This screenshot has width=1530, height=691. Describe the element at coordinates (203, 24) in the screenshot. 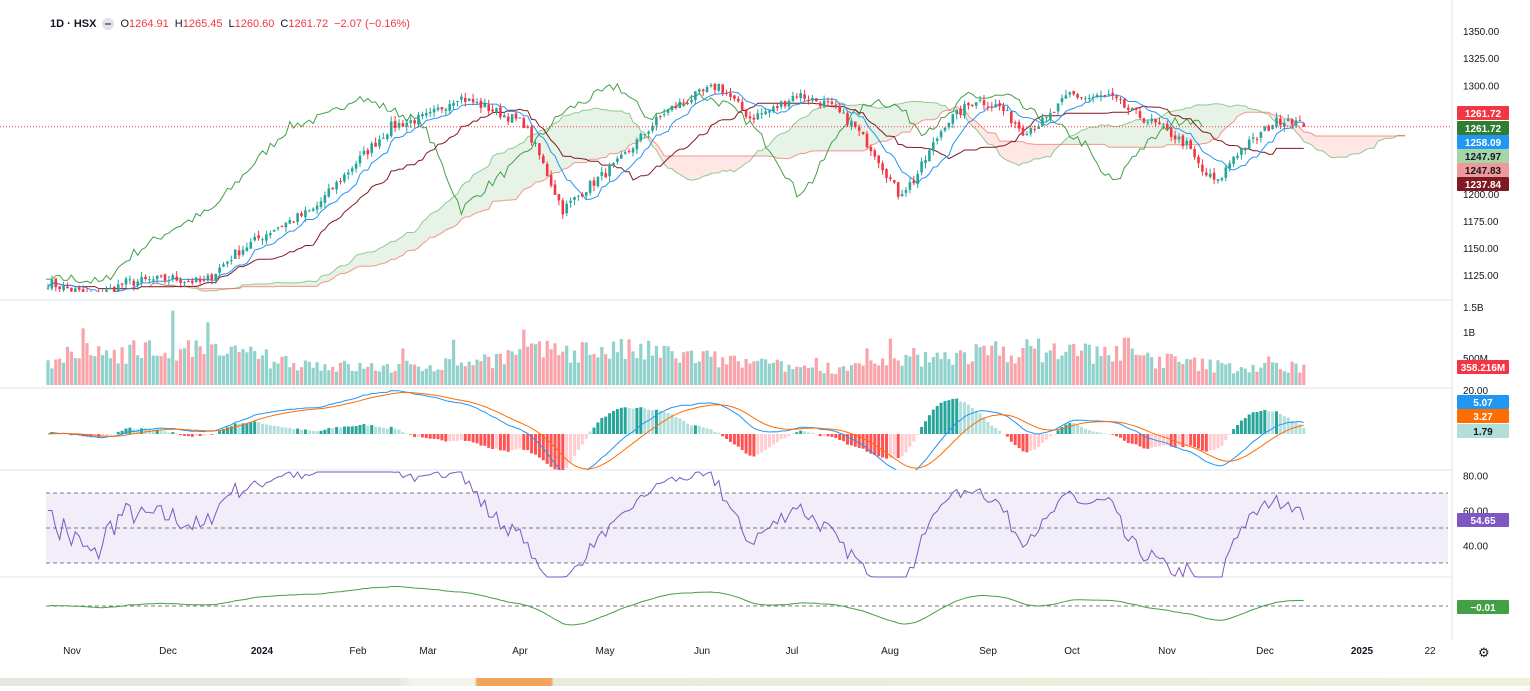

I see `high-value: 1265.45` at that location.